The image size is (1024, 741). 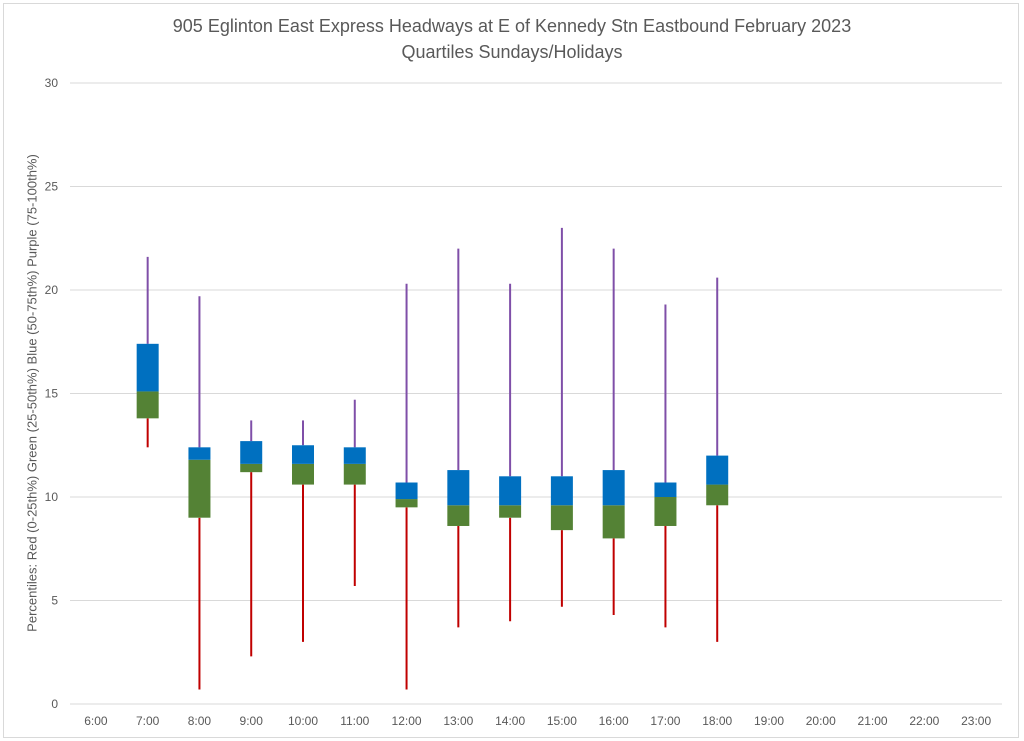 What do you see at coordinates (52, 290) in the screenshot?
I see `y-tick-label: 20` at bounding box center [52, 290].